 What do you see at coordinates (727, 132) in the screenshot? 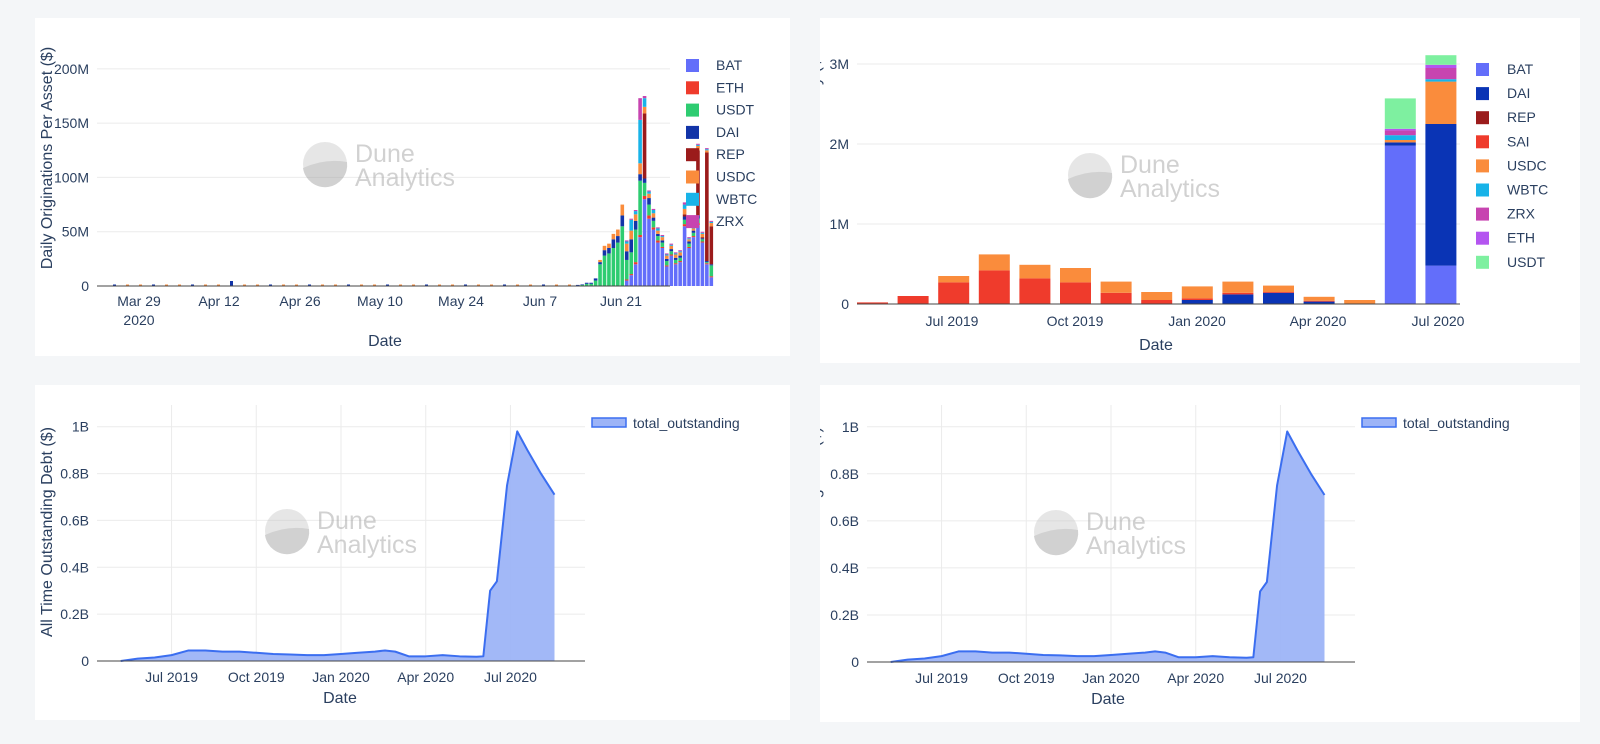
I see `legend-label-dai: DAI` at bounding box center [727, 132].